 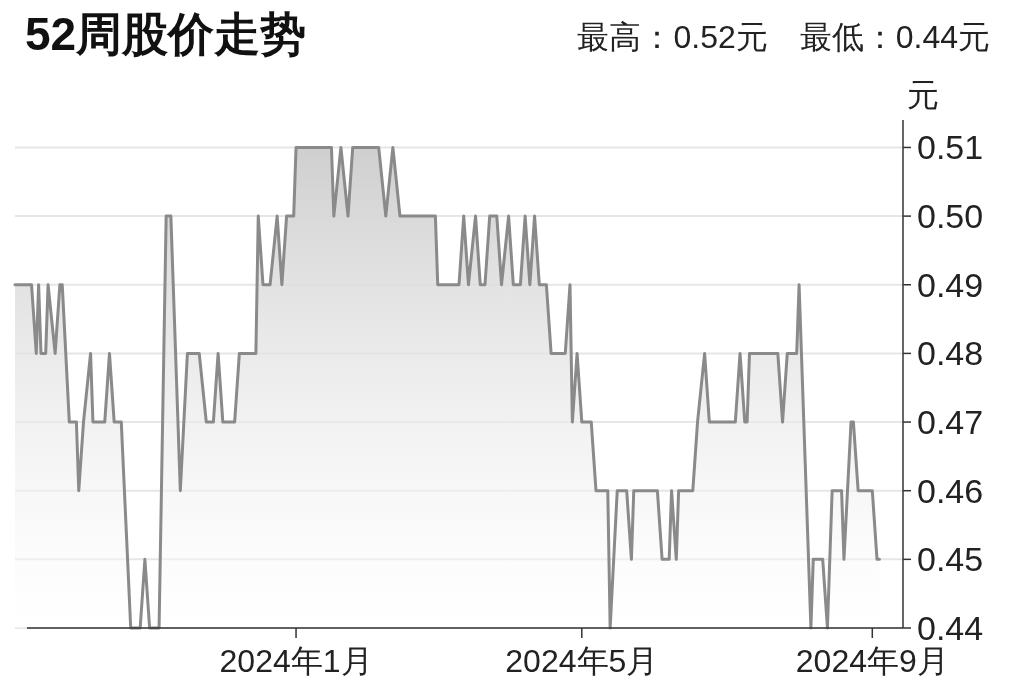 I want to click on y-tick-label: 0.45, so click(x=950, y=559).